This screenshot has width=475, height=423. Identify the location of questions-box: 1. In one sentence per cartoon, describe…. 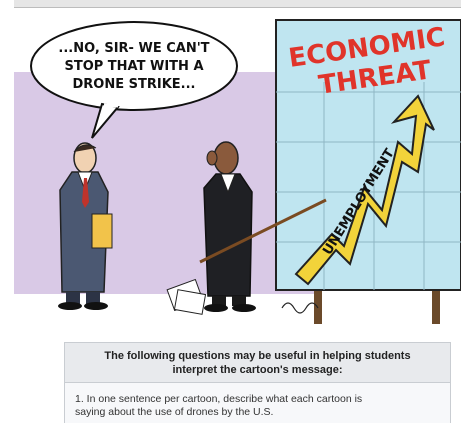
(257, 402).